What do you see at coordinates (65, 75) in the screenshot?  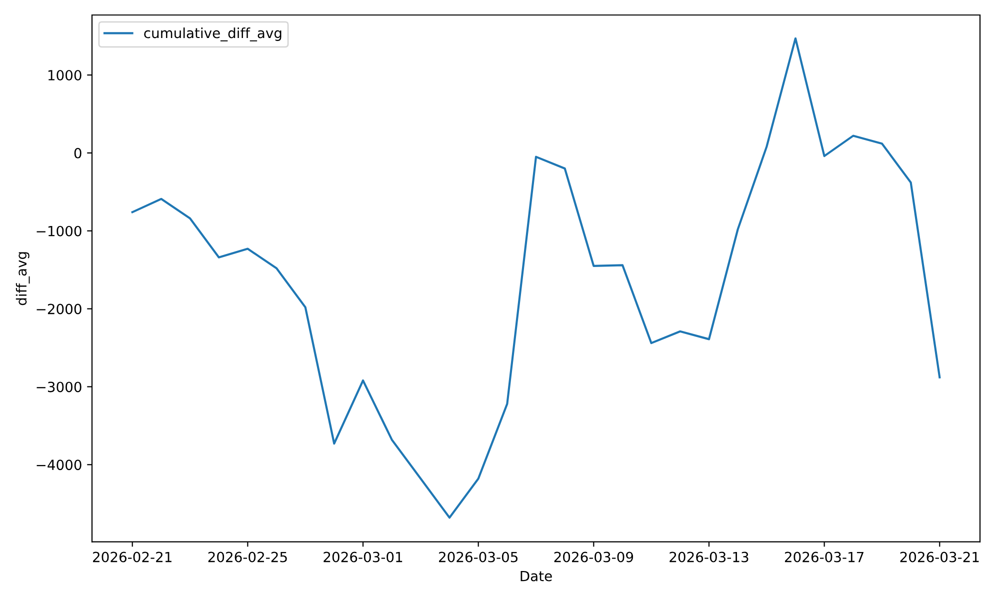 I see `y-tick-label: 1000` at bounding box center [65, 75].